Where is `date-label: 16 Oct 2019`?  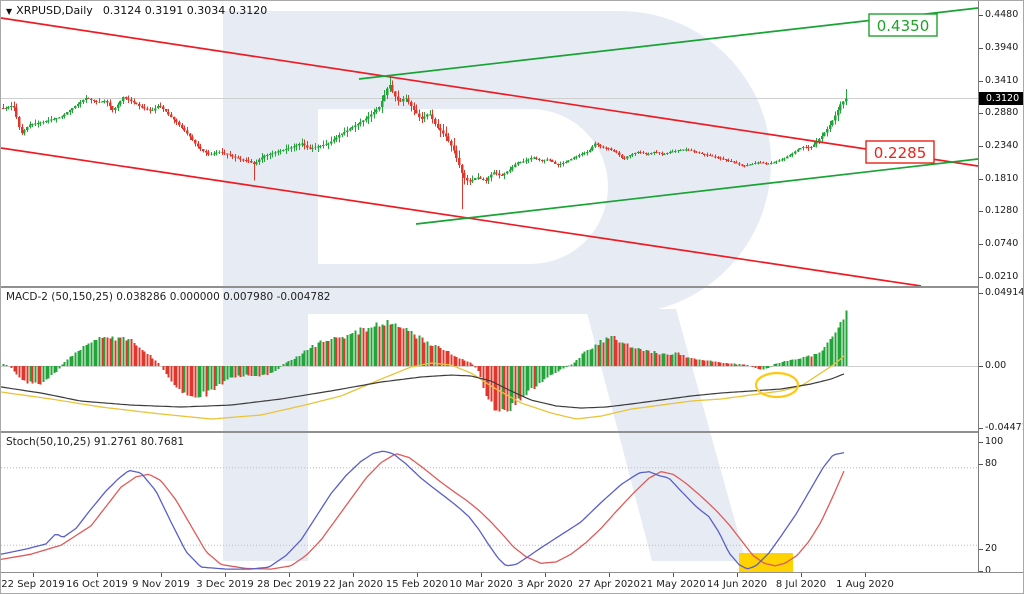 date-label: 16 Oct 2019 is located at coordinates (97, 584).